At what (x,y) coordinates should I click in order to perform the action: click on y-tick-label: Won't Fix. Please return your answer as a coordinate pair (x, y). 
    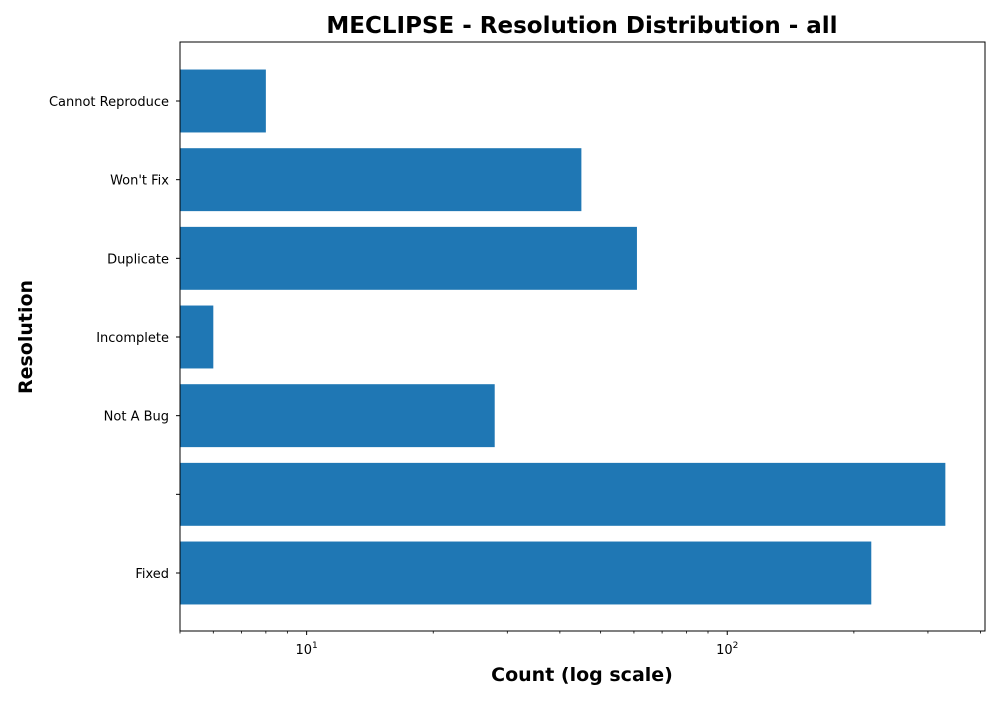
    Looking at the image, I should click on (139, 181).